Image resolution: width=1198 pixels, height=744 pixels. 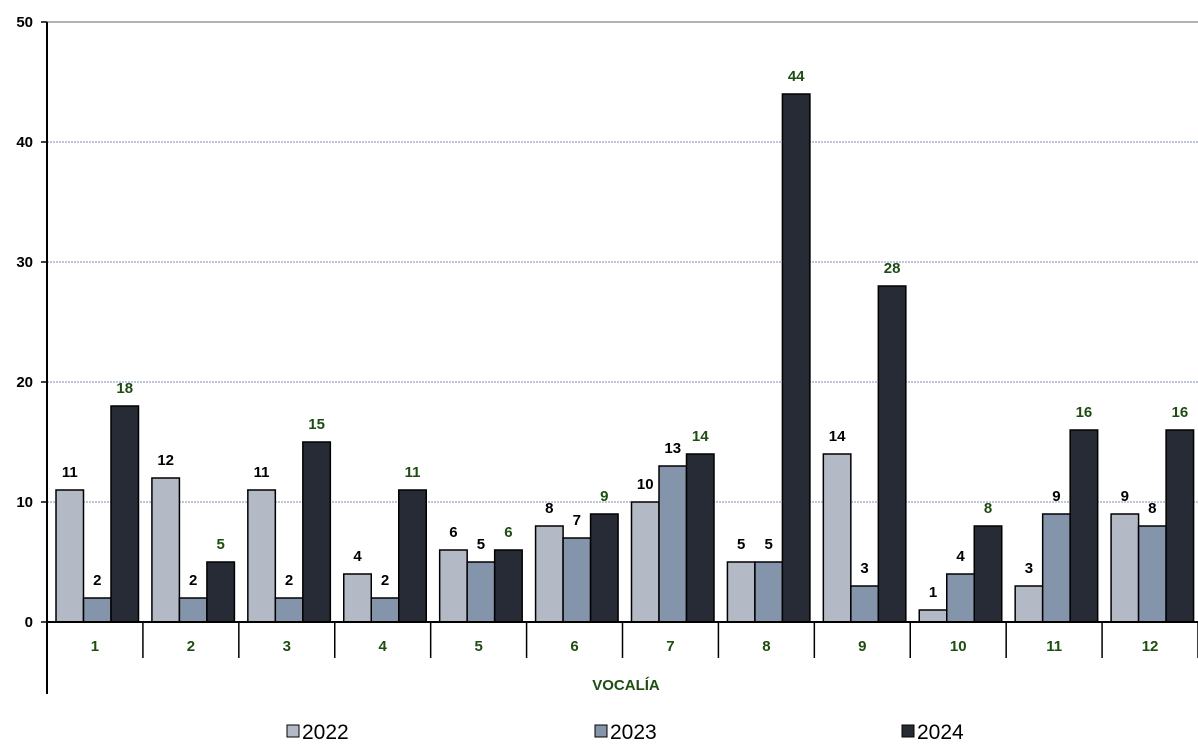 I want to click on data-label: 10, so click(x=645, y=484).